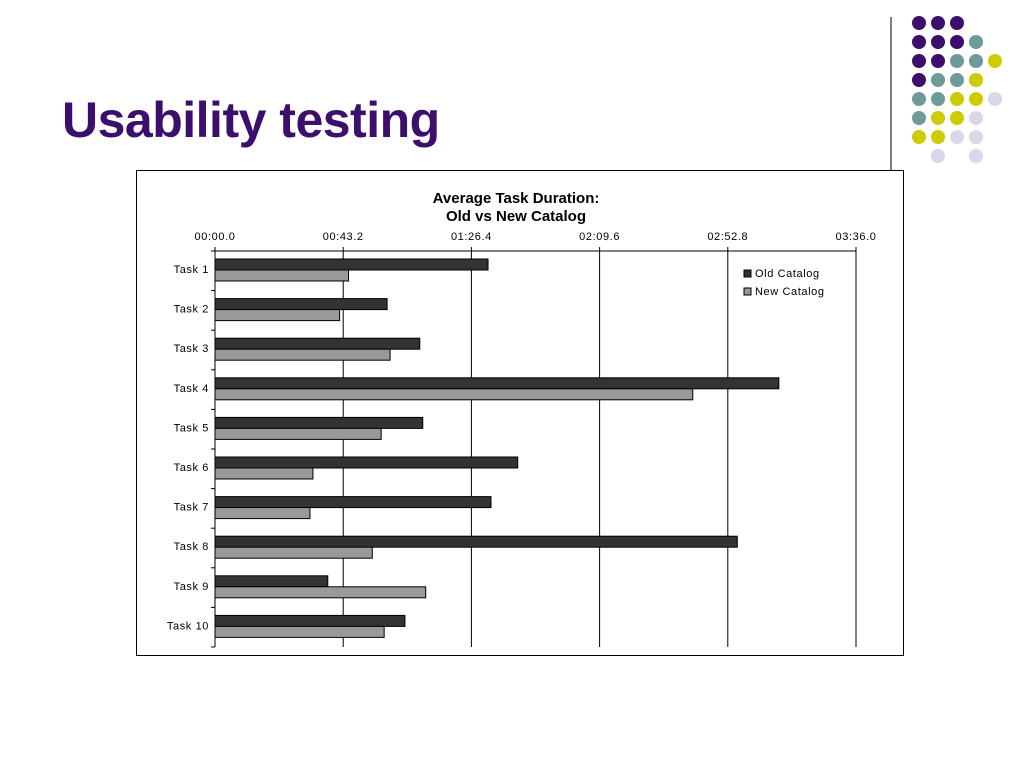  I want to click on legend: Old Catalog New Catalog, so click(784, 283).